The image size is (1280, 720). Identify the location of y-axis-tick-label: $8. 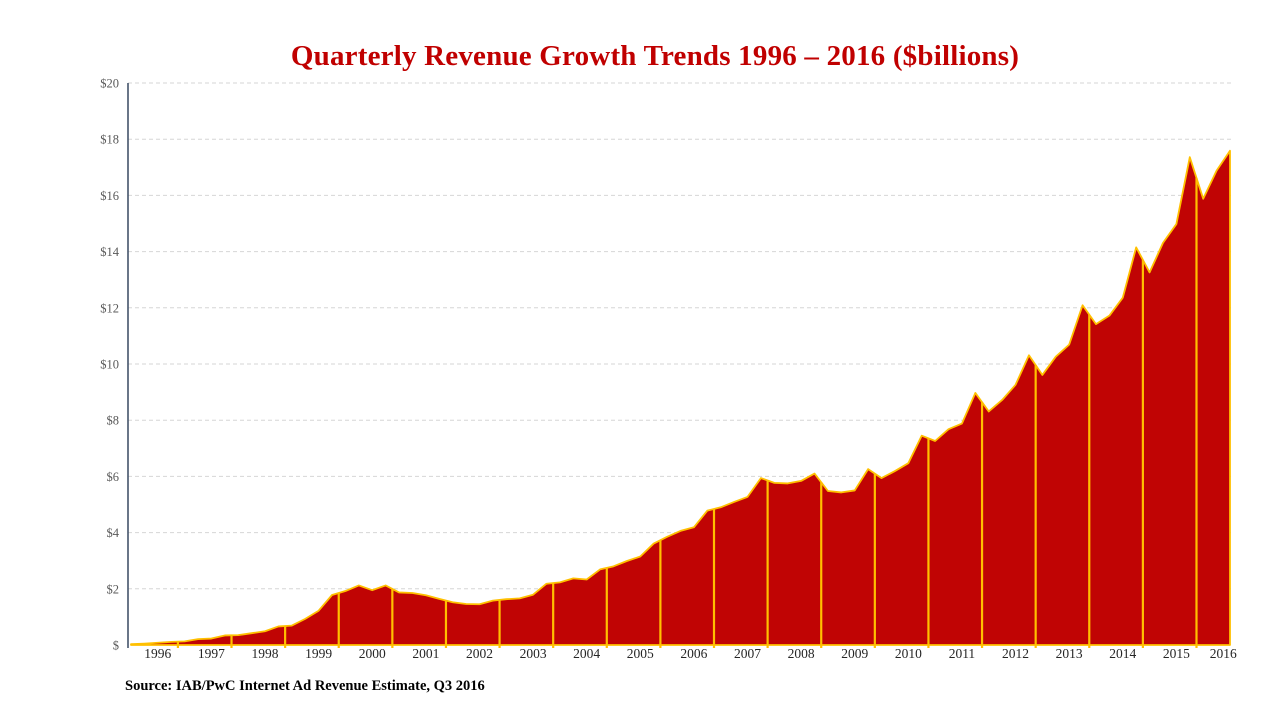
(113, 421).